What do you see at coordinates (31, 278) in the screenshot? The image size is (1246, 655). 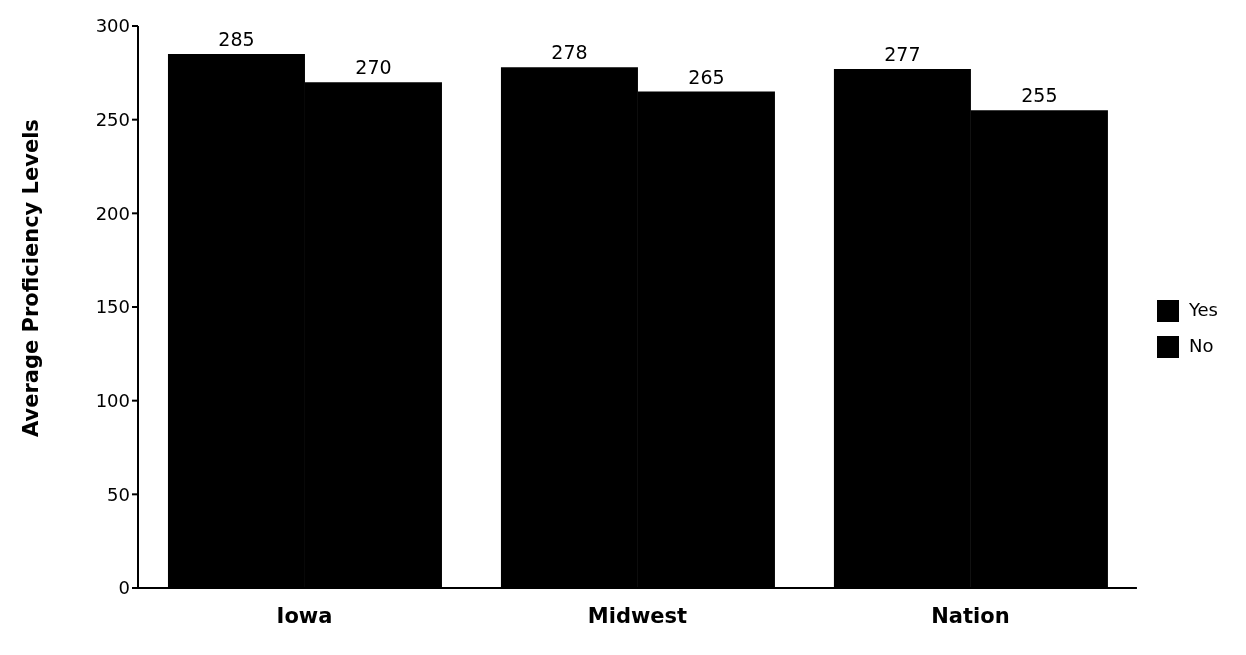 I see `y-axis-title: Average Proficiency Levels` at bounding box center [31, 278].